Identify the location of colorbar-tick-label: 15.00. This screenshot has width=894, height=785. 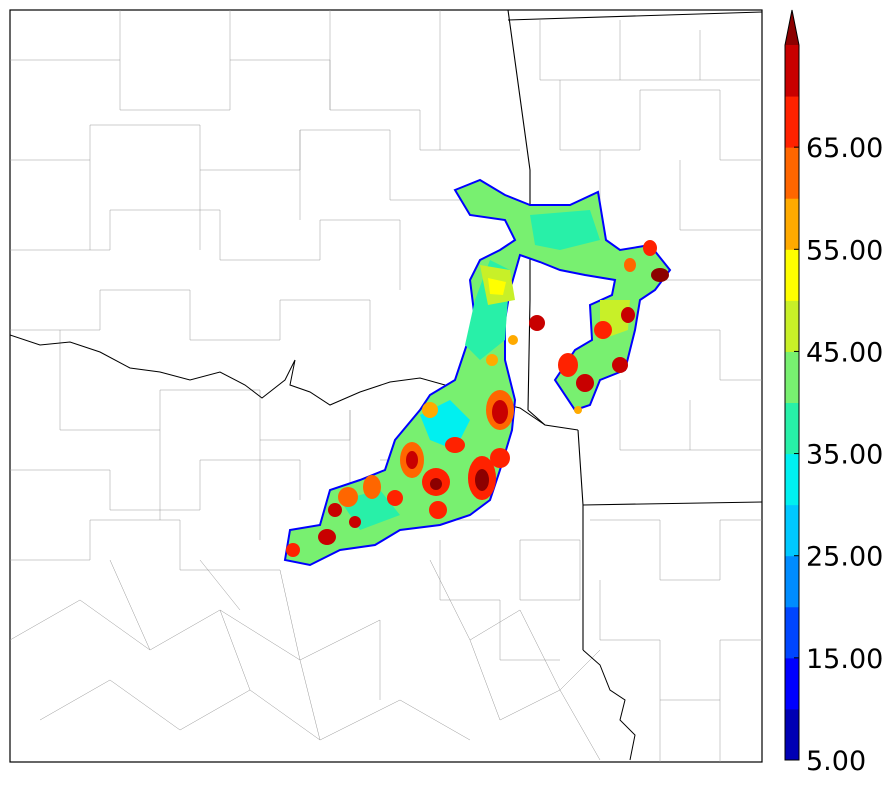
(844, 659).